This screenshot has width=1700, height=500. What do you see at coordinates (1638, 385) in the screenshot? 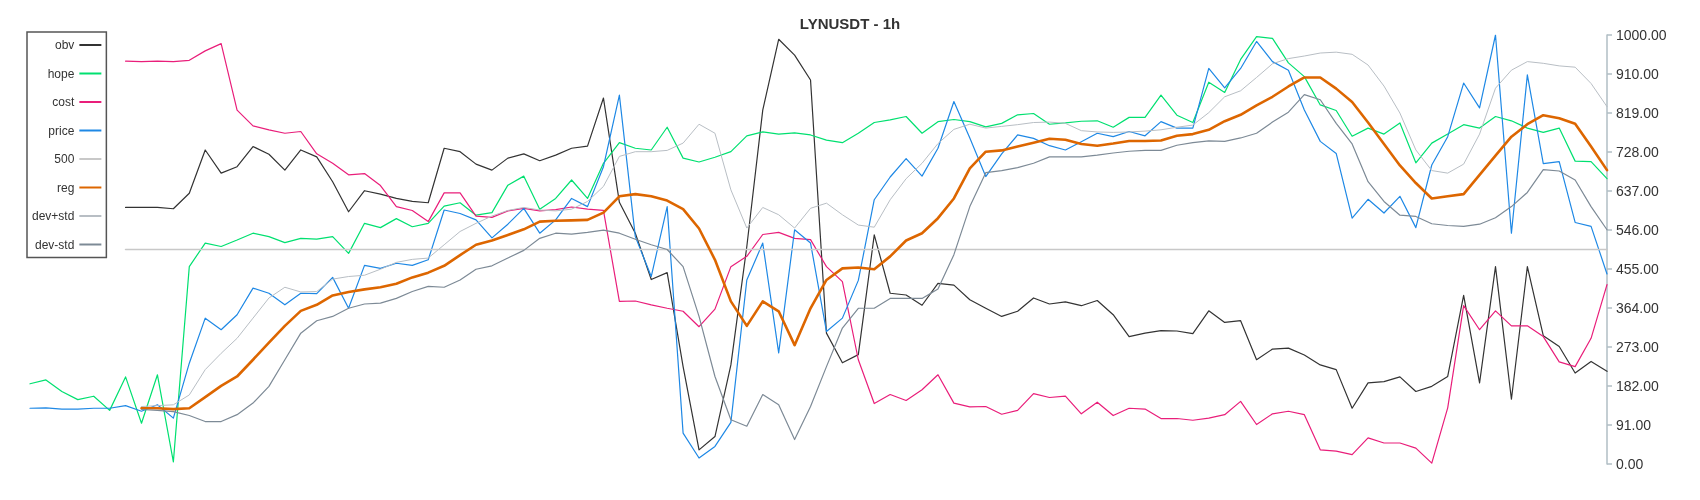
I see `y-tick-label: 182.00` at bounding box center [1638, 385].